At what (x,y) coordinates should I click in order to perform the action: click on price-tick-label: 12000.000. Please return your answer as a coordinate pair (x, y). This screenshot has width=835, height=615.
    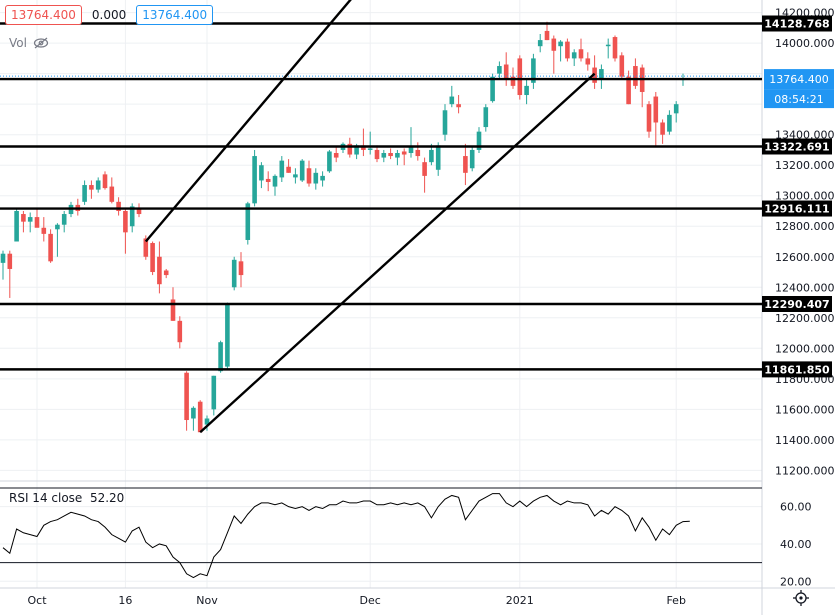
    Looking at the image, I should click on (805, 348).